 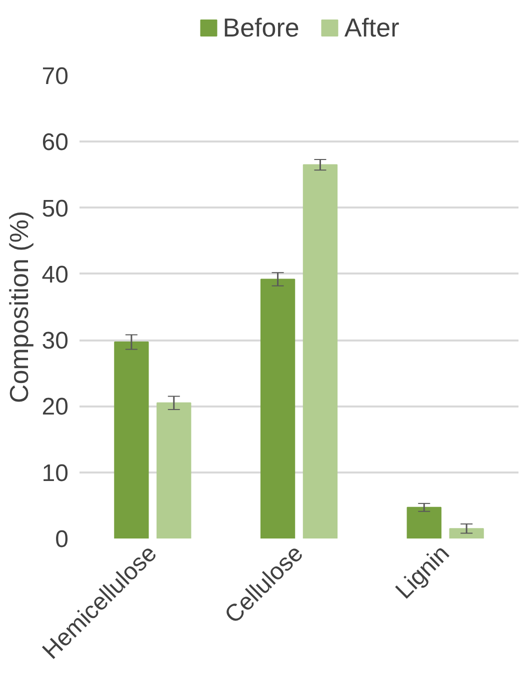 I want to click on y-tick-label: 30, so click(x=55, y=341).